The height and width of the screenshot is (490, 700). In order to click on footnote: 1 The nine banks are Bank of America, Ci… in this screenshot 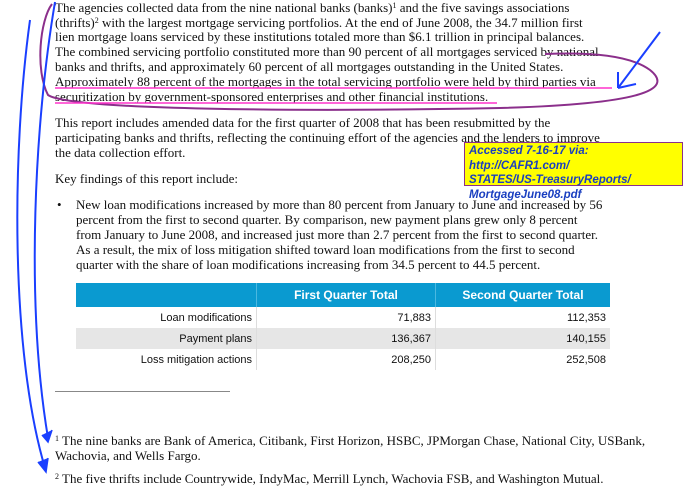, I will do `click(350, 440)`.